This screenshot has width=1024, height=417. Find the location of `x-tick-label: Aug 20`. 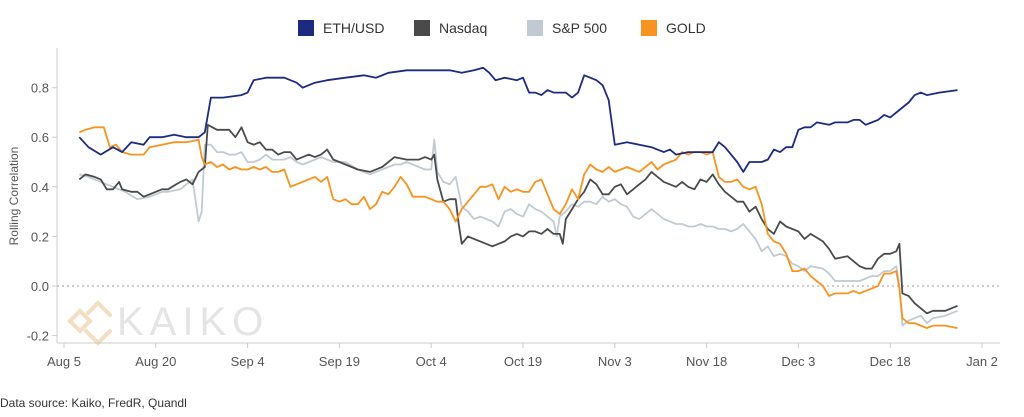

x-tick-label: Aug 20 is located at coordinates (155, 361).